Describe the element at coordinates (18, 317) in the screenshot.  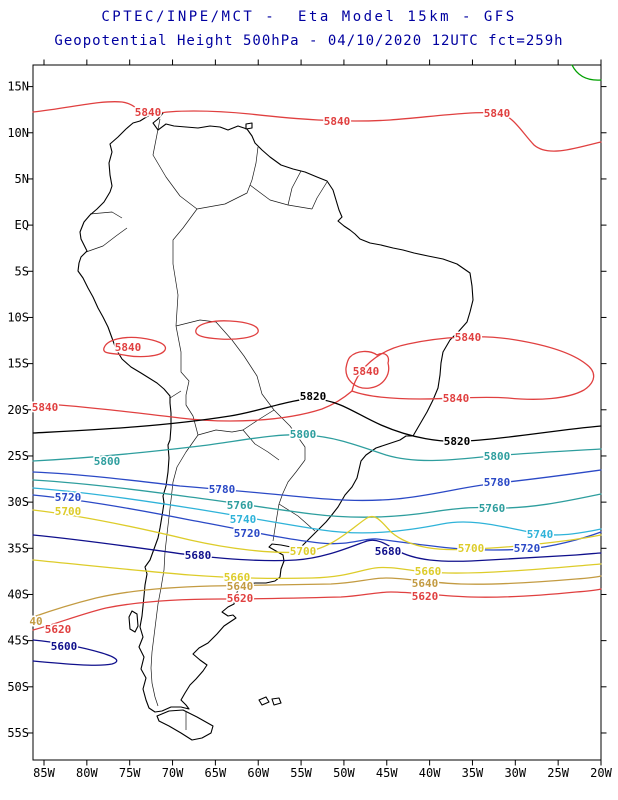
I see `lat-label: 10S` at that location.